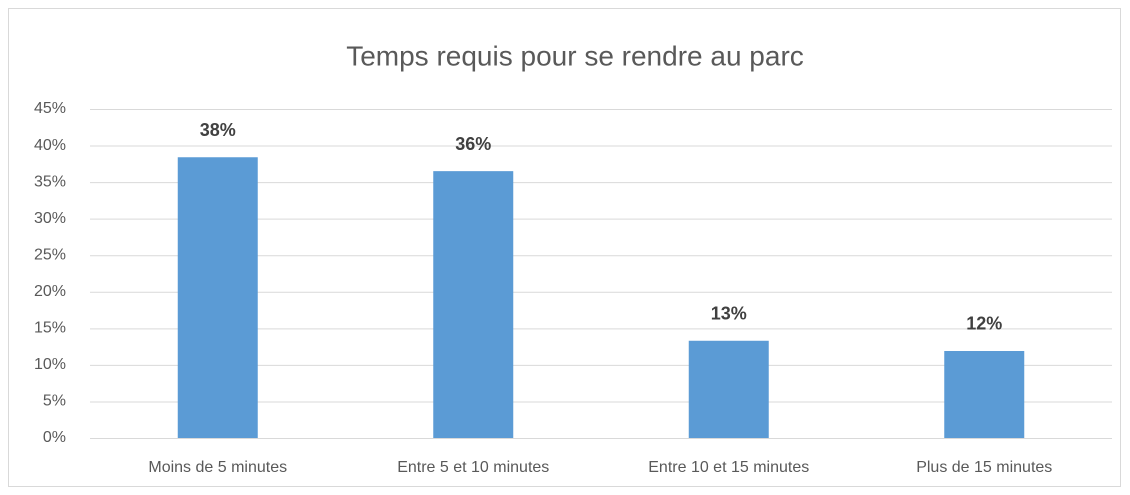  I want to click on chart-title: Temps requis pour se rendre au parc, so click(575, 55).